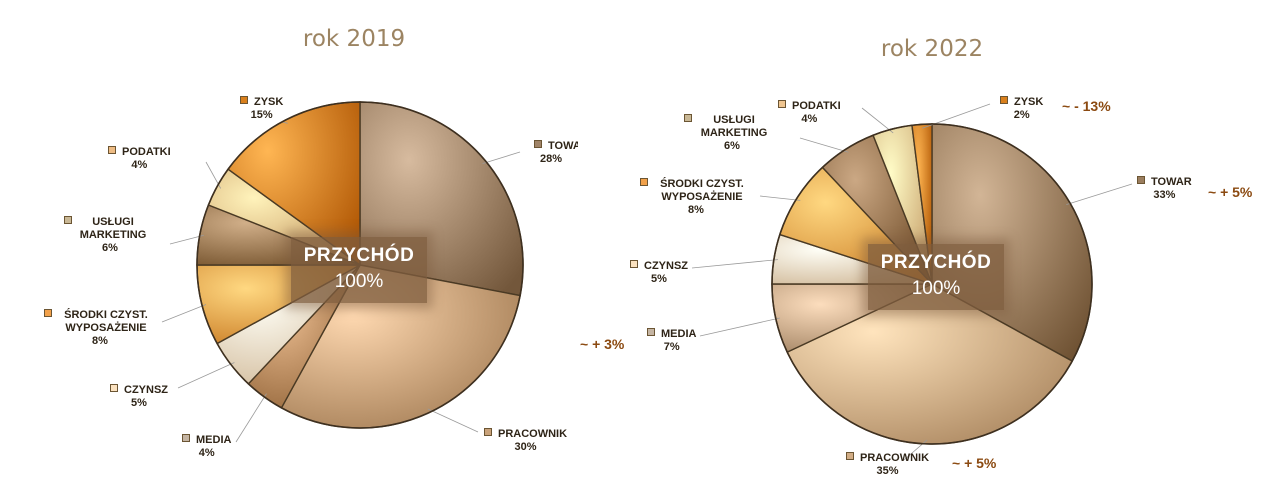 This screenshot has height=500, width=1280. Describe the element at coordinates (261, 115) in the screenshot. I see `label-pct: 15%` at that location.